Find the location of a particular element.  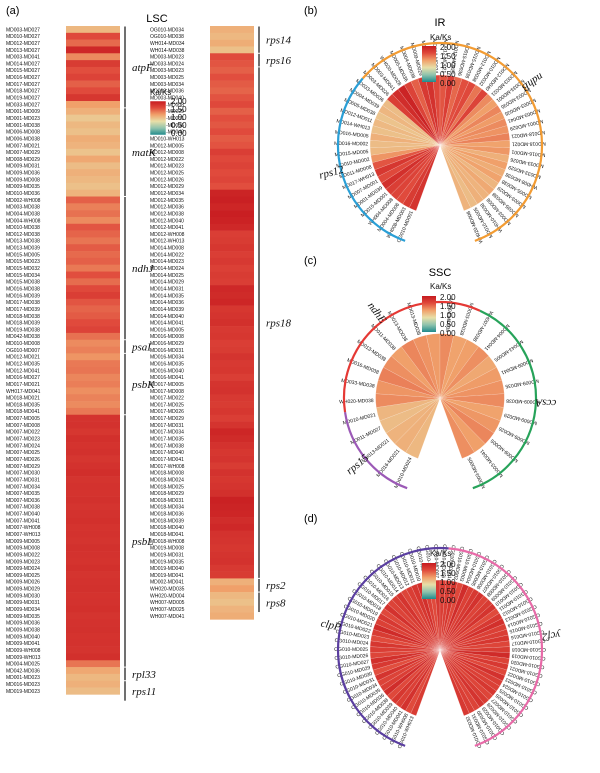

heatmap-row-label: WH014-MD034 is located at coordinates (167, 44).